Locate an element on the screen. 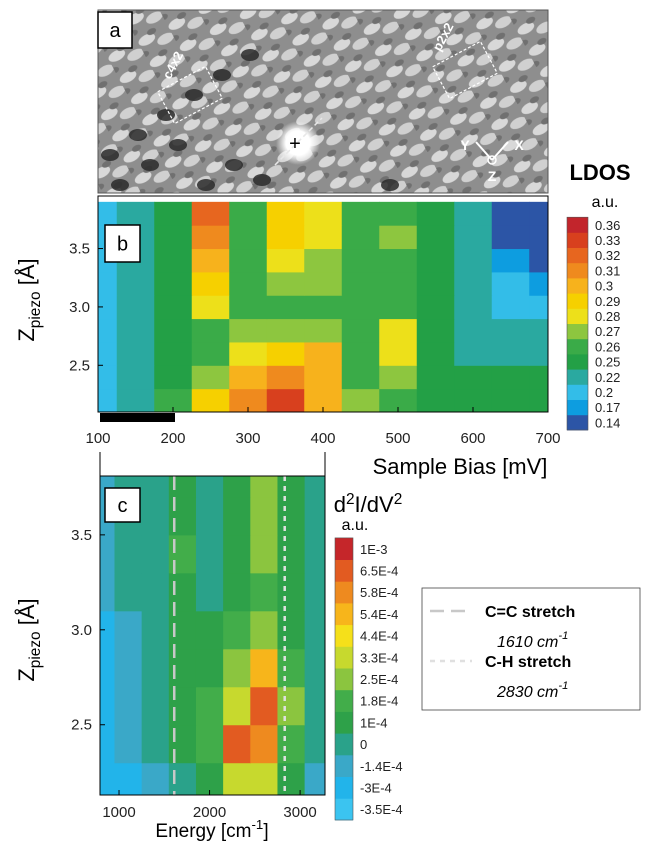 The width and height of the screenshot is (648, 844). colorbar-label: -1.4E-4 is located at coordinates (381, 766).